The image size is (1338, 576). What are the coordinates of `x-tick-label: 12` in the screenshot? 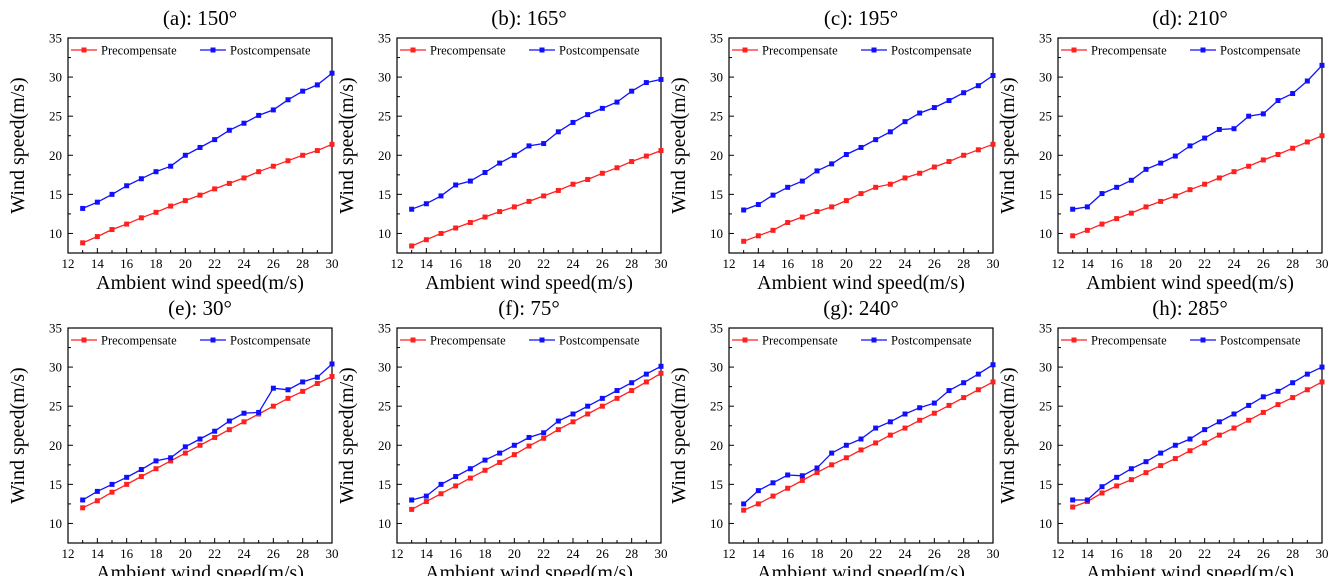 It's located at (397, 263).